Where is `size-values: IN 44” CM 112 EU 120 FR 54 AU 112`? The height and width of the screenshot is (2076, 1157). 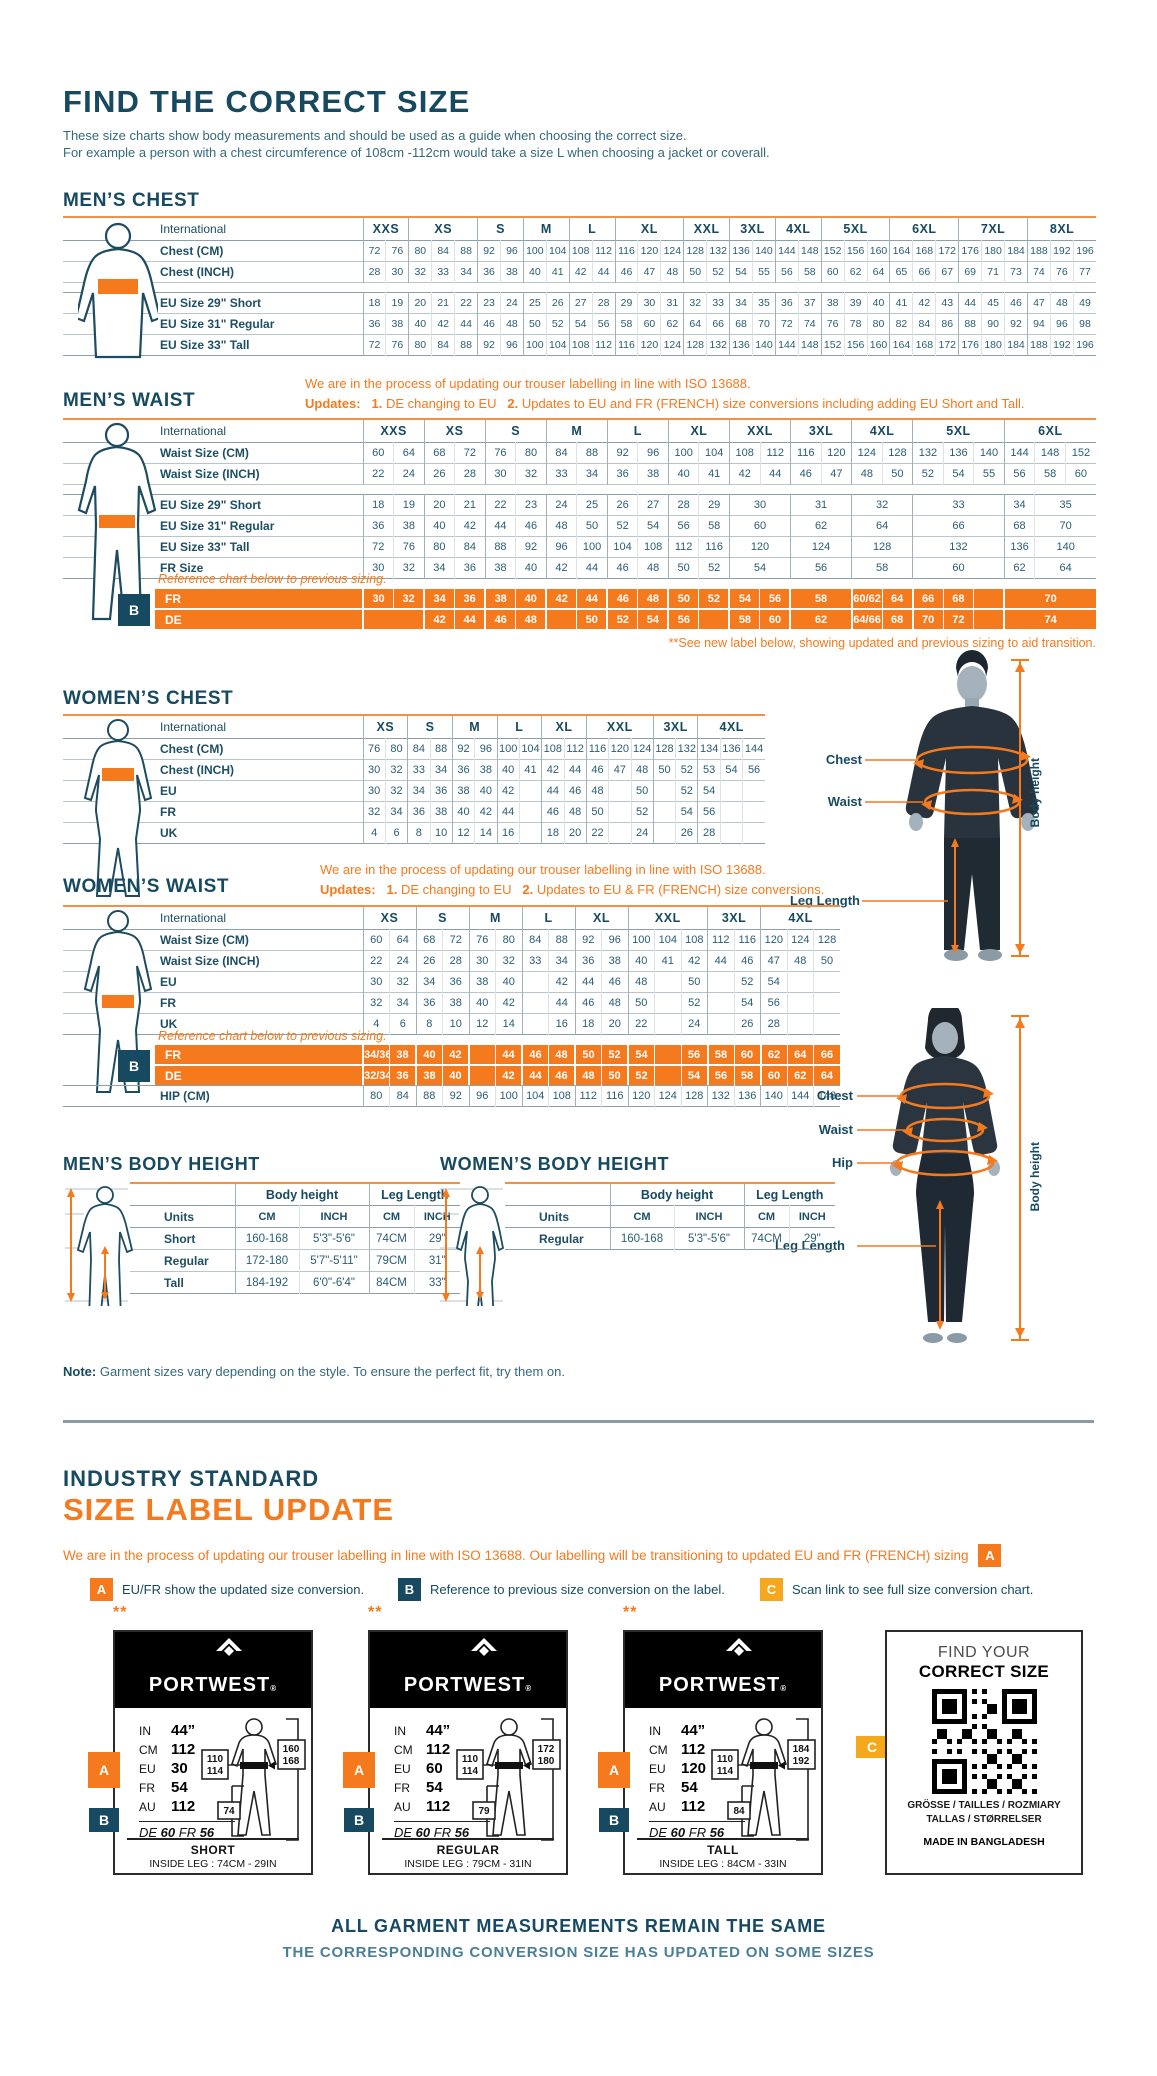
size-values: IN 44” CM 112 EU 120 FR 54 AU 112 is located at coordinates (677, 1769).